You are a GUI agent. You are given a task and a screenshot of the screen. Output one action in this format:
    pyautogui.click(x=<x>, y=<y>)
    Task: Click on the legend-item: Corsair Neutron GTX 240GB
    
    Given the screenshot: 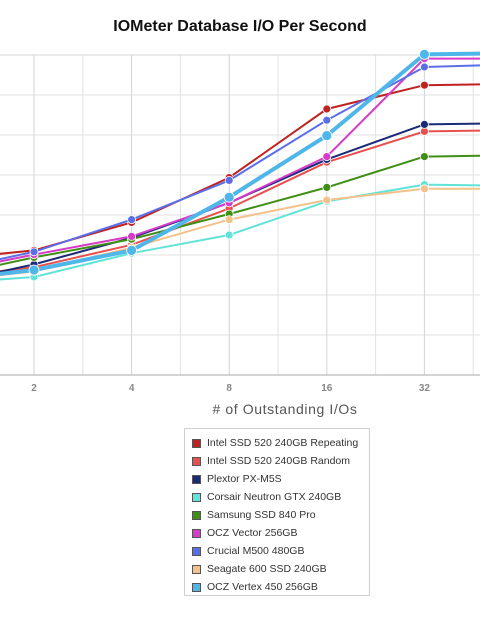 What is the action you would take?
    pyautogui.click(x=277, y=497)
    